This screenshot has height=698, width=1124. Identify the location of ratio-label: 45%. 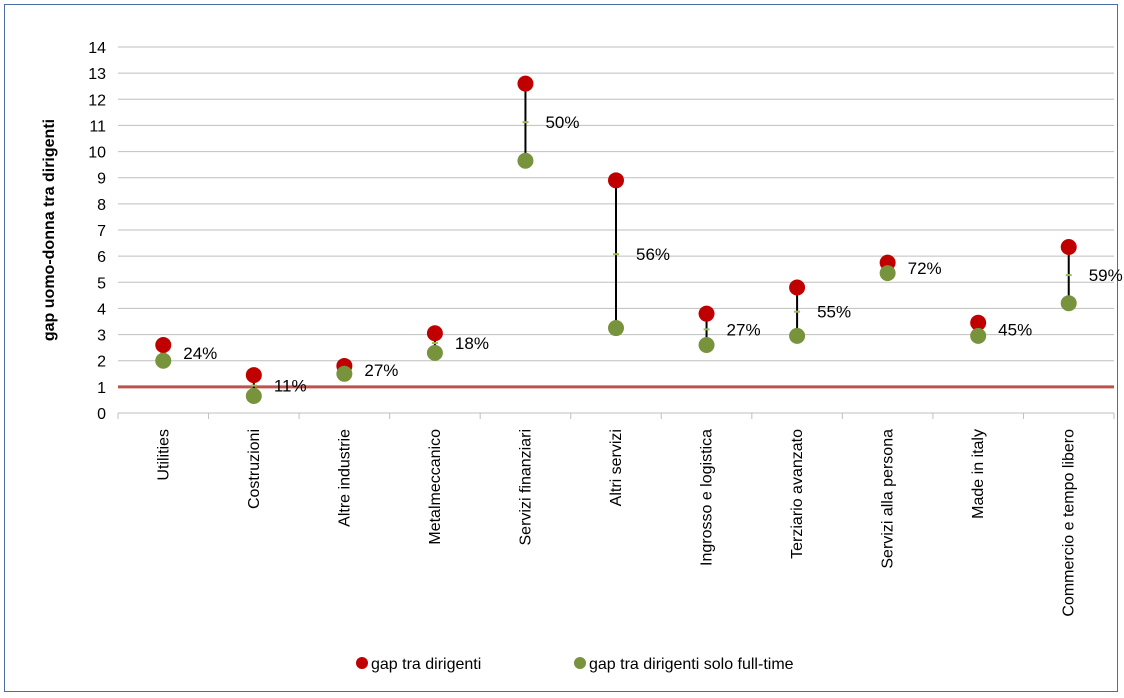
(1015, 329).